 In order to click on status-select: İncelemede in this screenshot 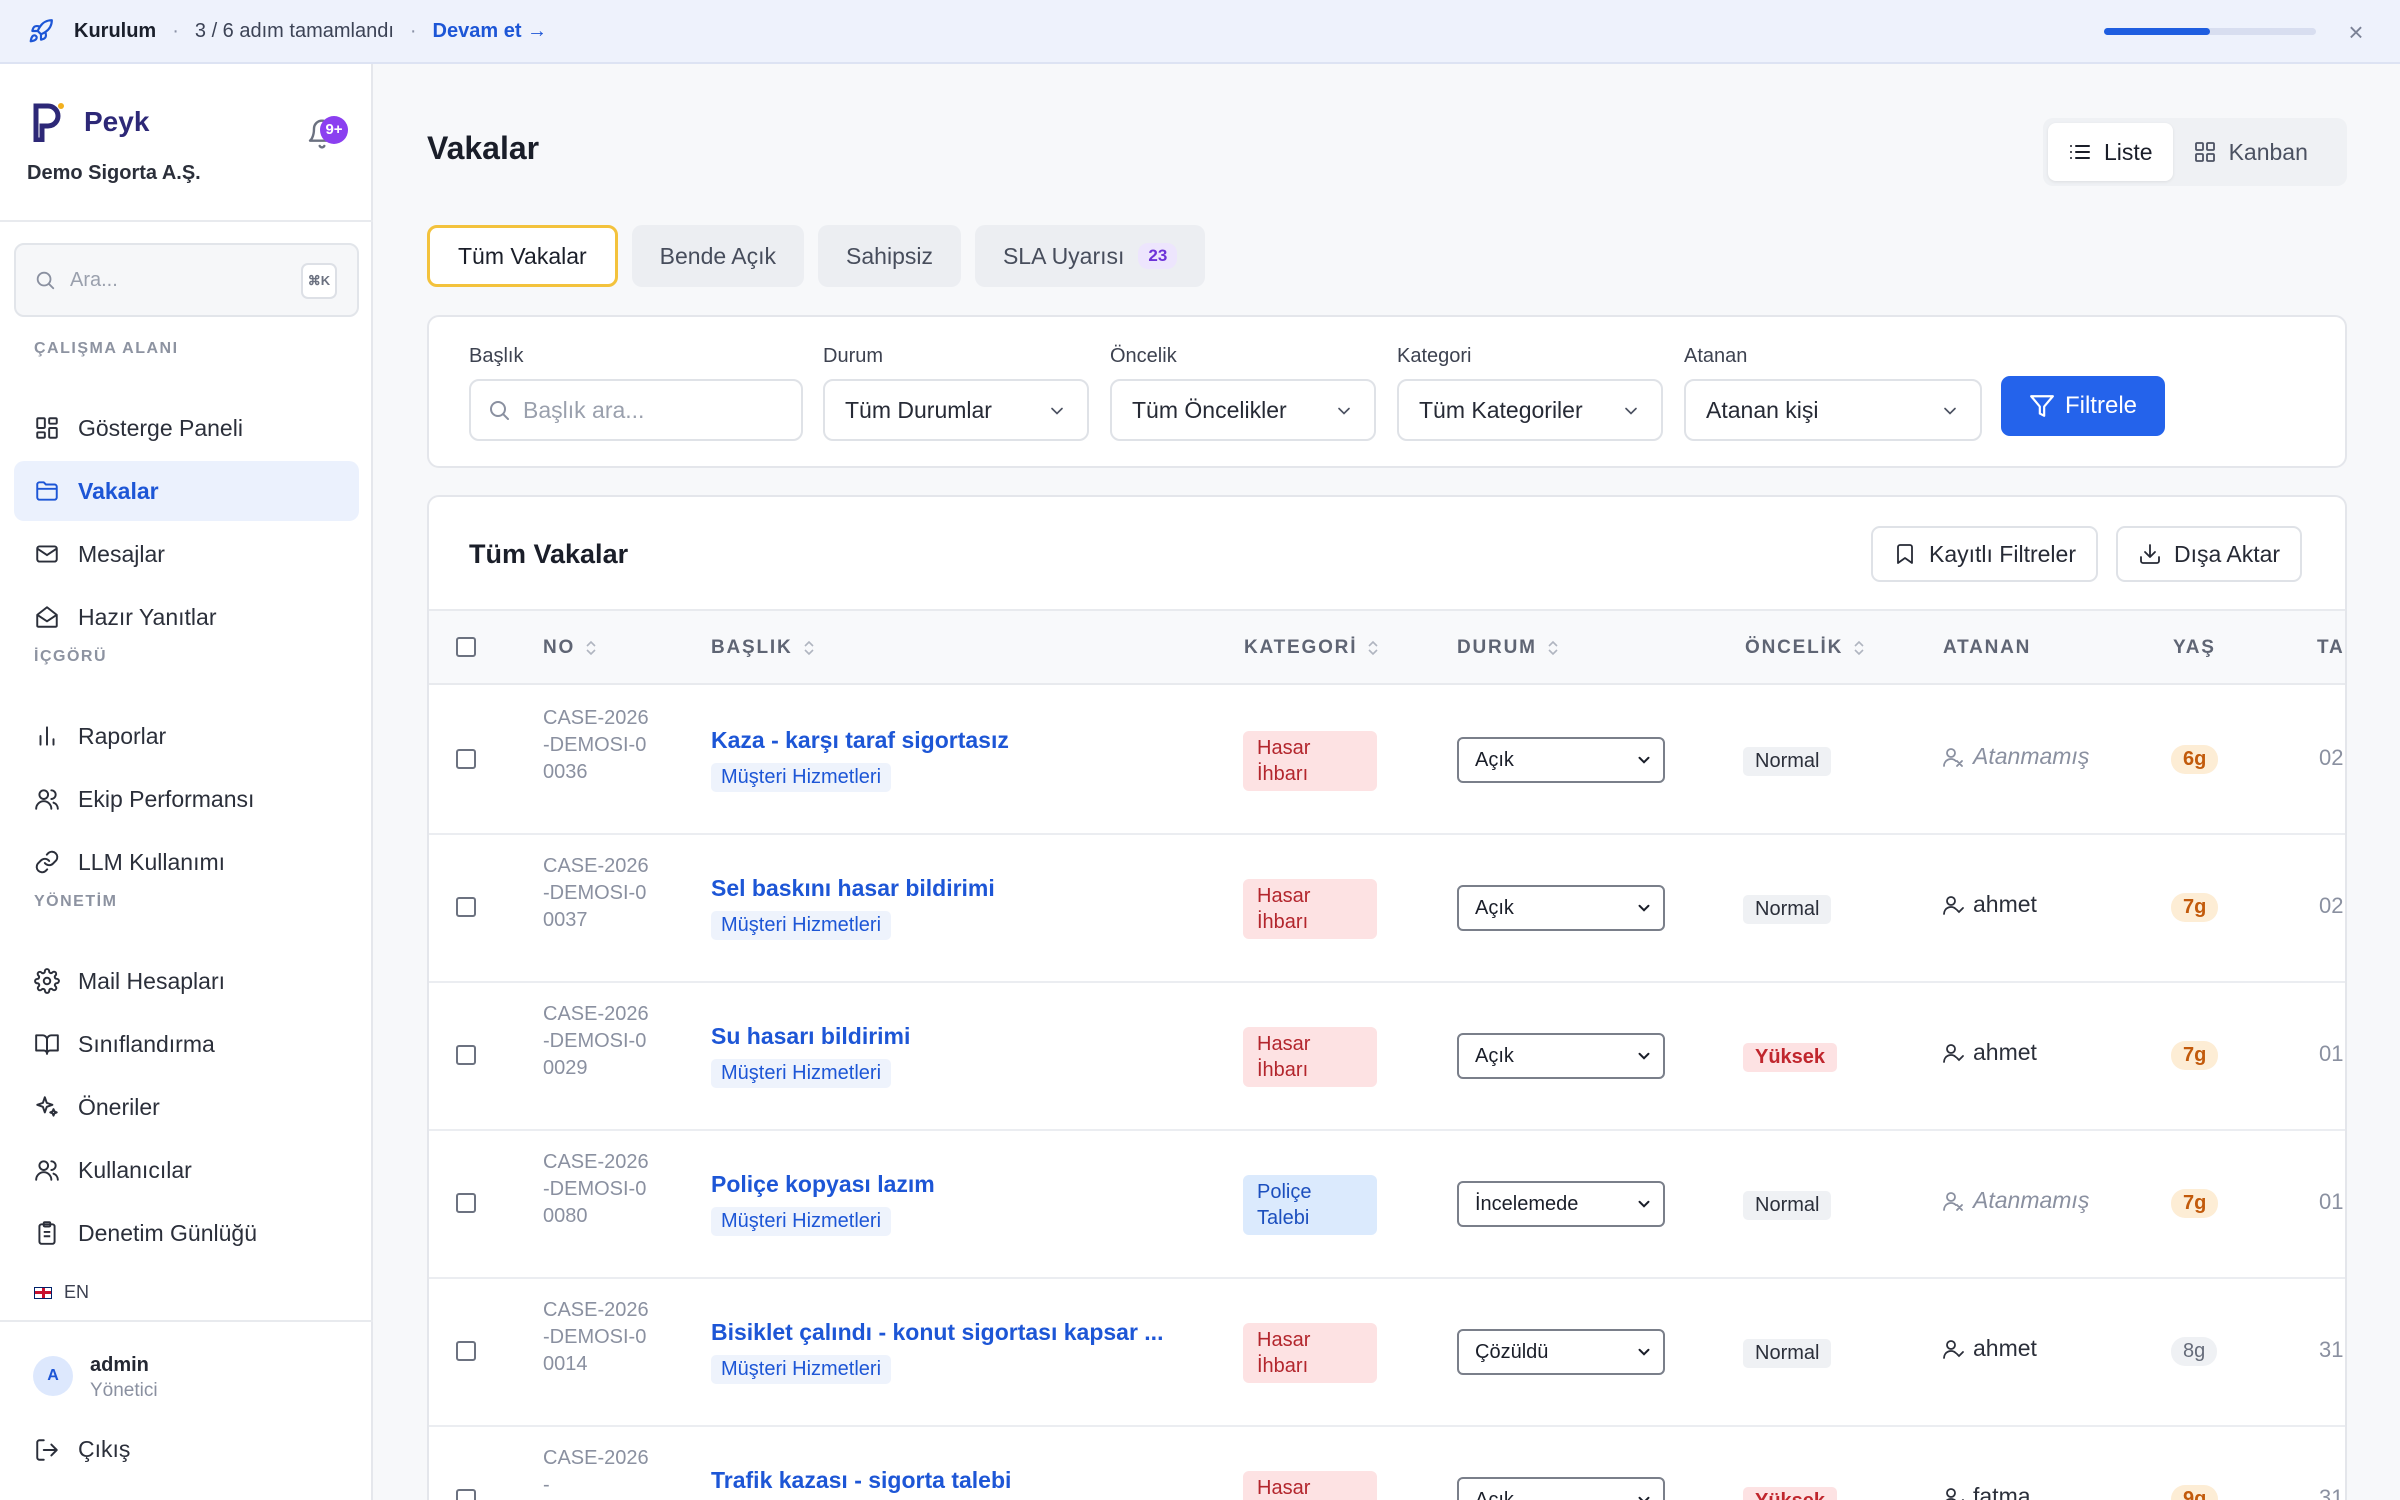, I will do `click(1561, 1204)`.